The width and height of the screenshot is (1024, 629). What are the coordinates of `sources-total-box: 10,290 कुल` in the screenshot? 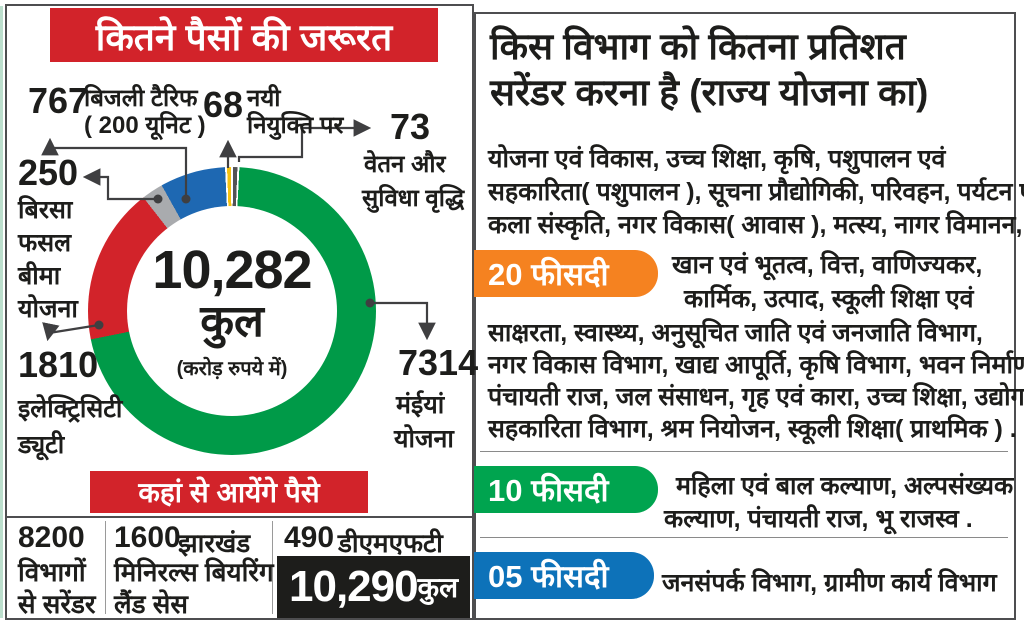 It's located at (373, 587).